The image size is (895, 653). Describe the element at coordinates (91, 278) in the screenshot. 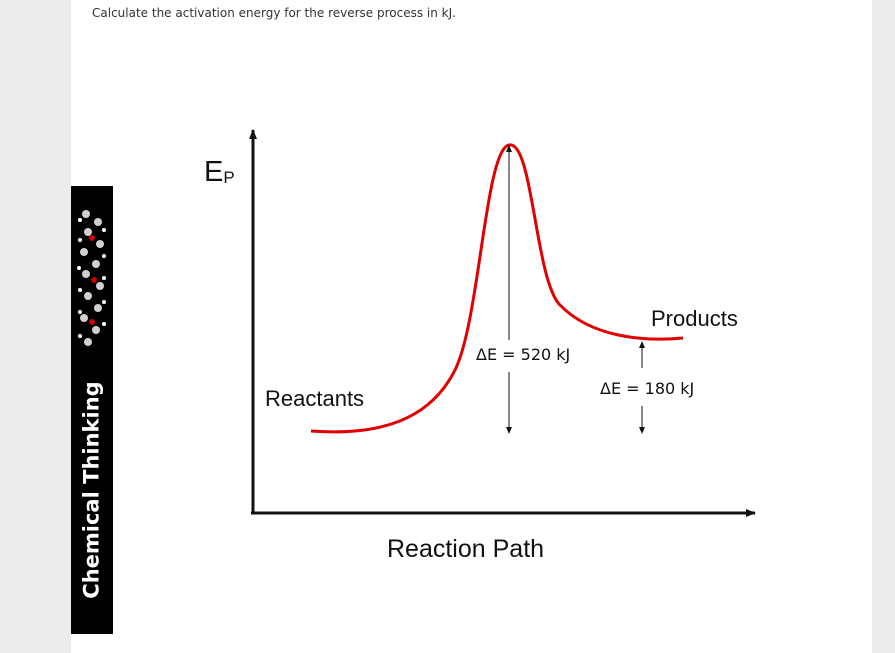

I see `molecule-image` at that location.